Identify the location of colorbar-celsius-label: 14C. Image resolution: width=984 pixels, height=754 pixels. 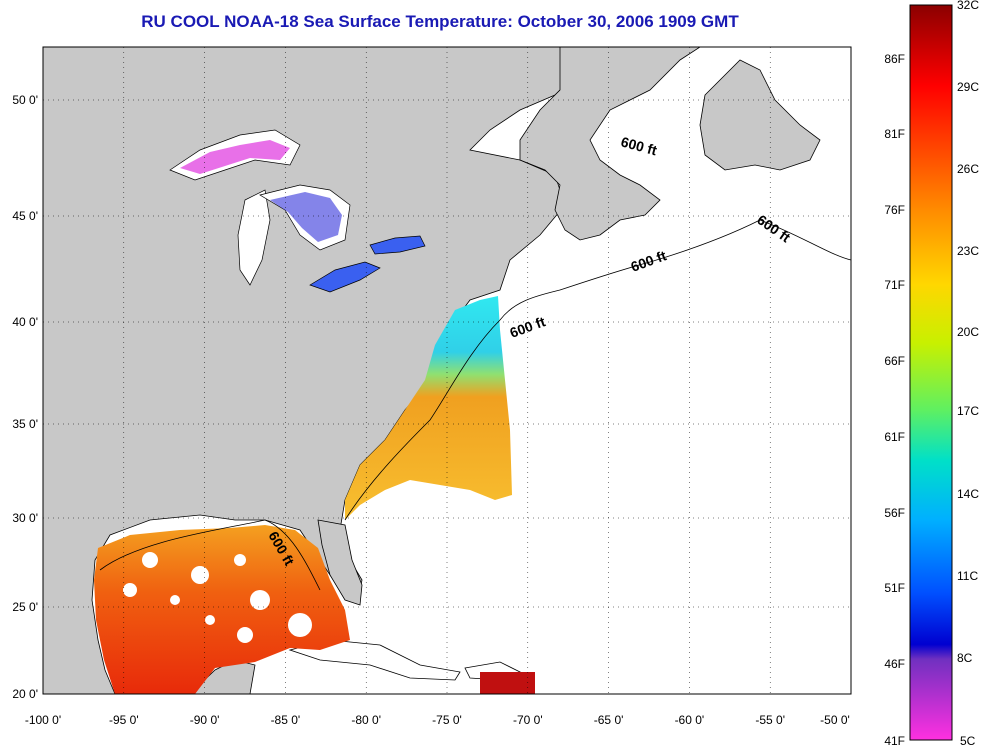
(968, 494).